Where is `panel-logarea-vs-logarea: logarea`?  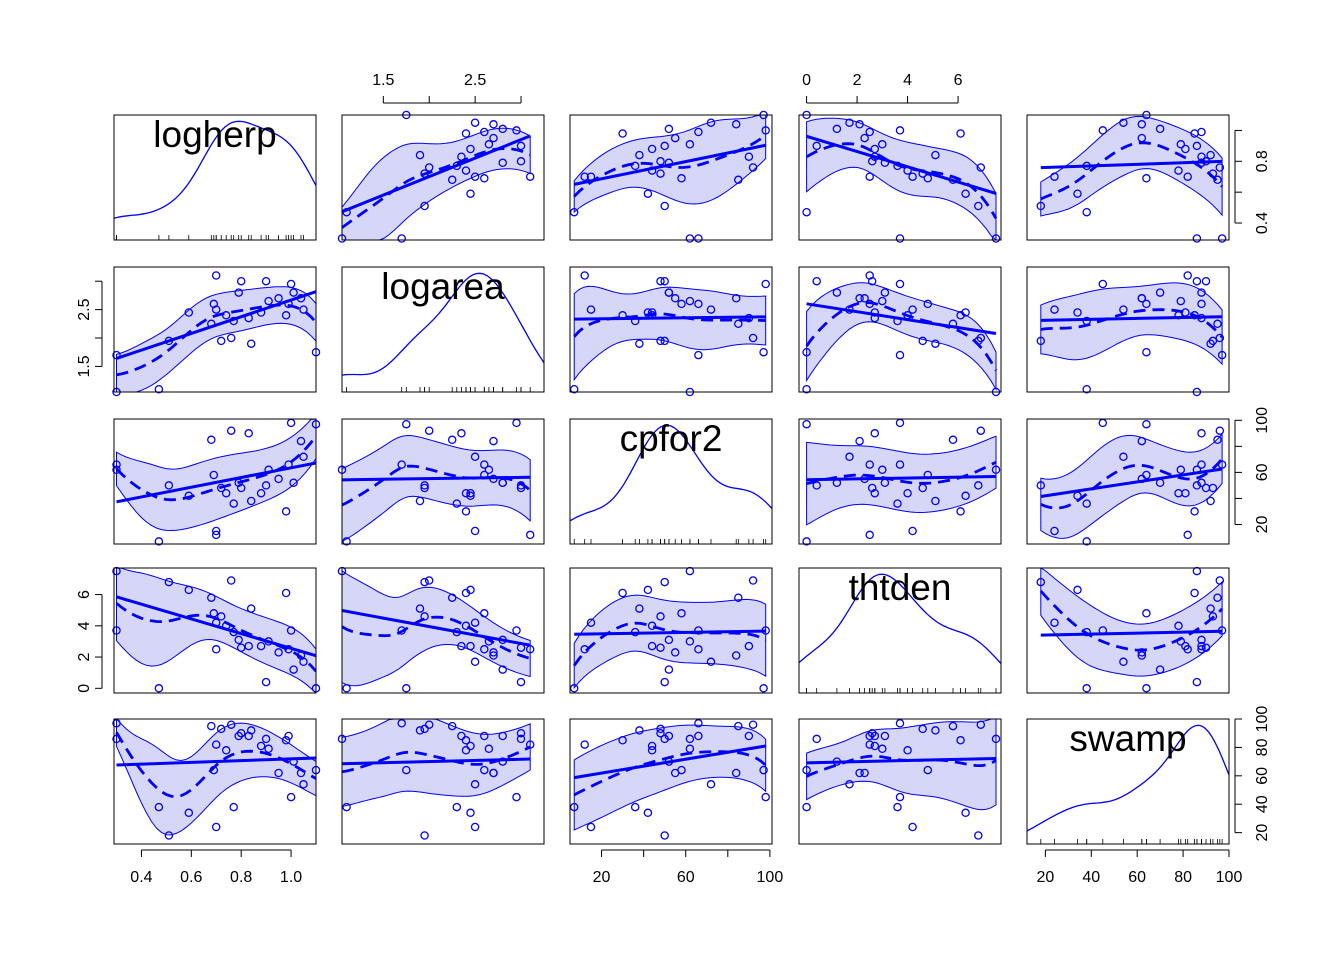
panel-logarea-vs-logarea: logarea is located at coordinates (443, 329).